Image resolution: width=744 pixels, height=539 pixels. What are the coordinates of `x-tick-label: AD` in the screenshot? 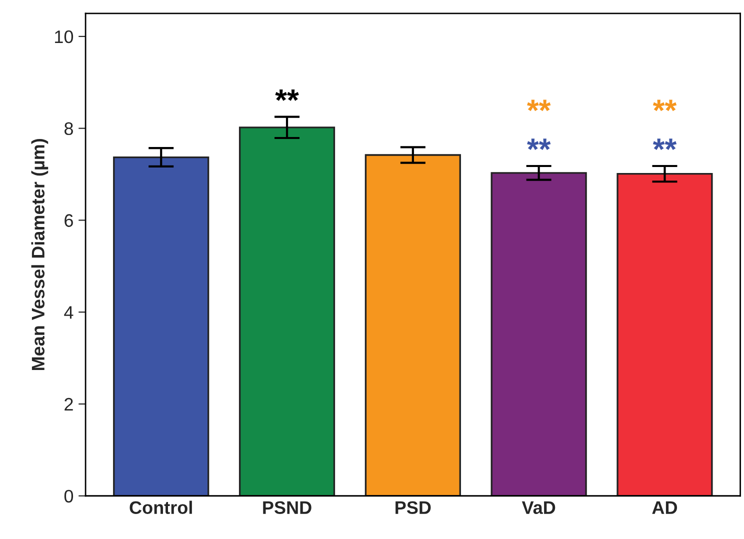 It's located at (665, 507).